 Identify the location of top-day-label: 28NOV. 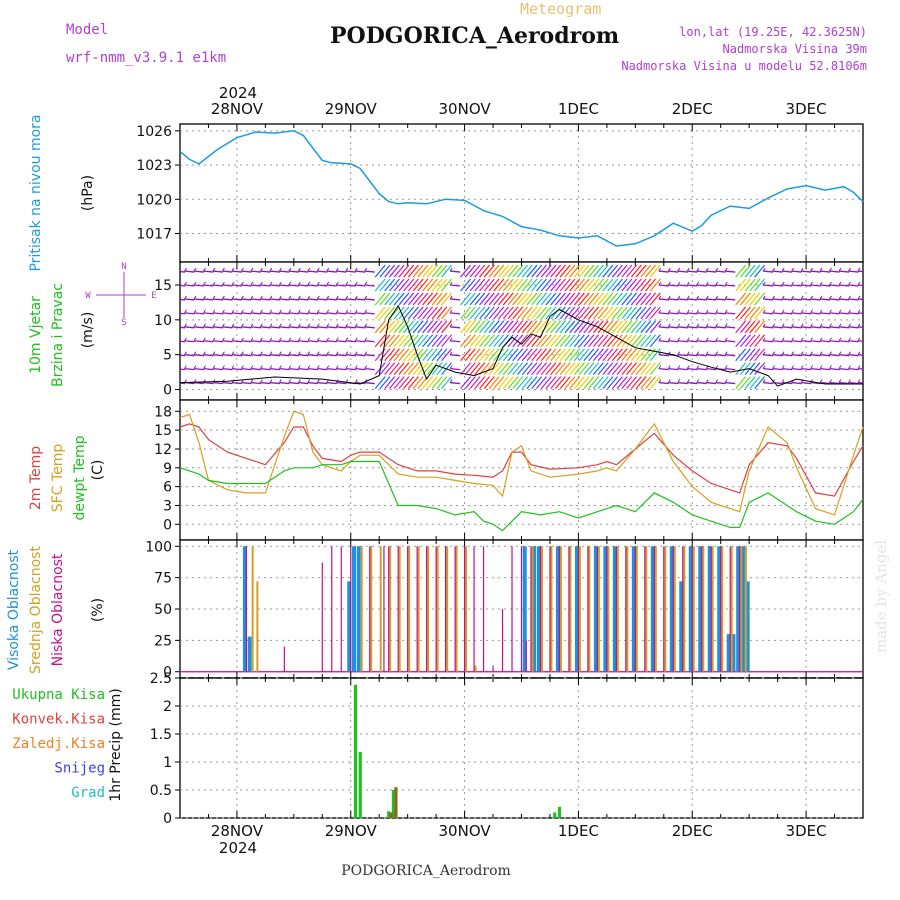
(237, 109).